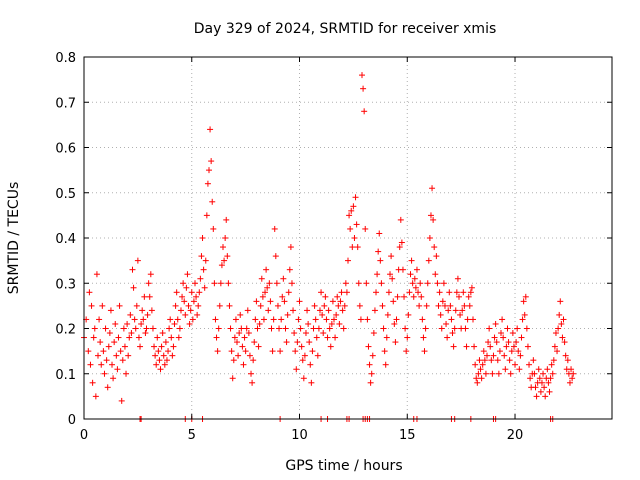 The image size is (640, 480). What do you see at coordinates (65, 239) in the screenshot?
I see `y-tick-label: 0.4` at bounding box center [65, 239].